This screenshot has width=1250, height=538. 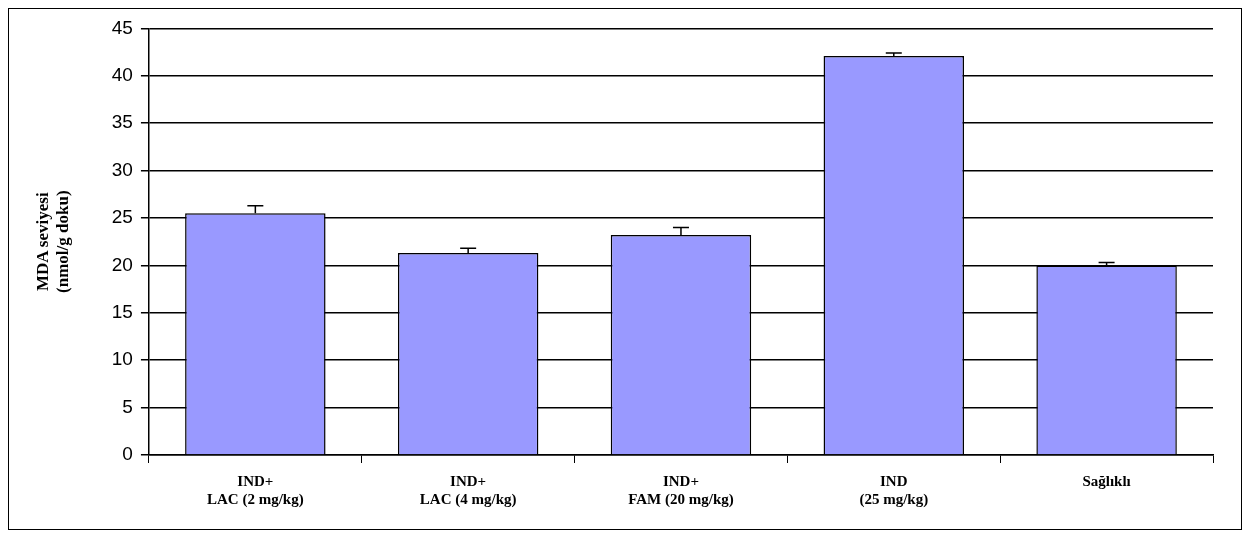 What do you see at coordinates (894, 490) in the screenshot?
I see `x-tick-label: IND (25 mg/kg)` at bounding box center [894, 490].